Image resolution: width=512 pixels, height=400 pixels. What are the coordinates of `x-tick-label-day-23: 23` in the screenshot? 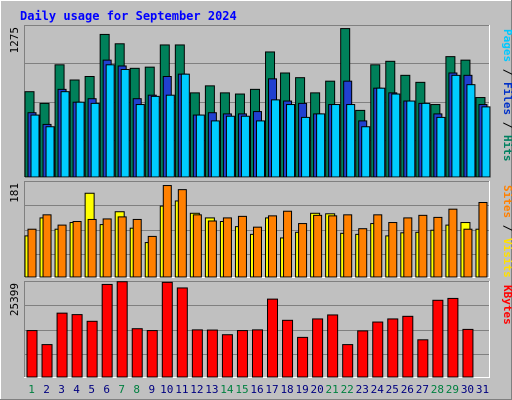 It's located at (362, 389).